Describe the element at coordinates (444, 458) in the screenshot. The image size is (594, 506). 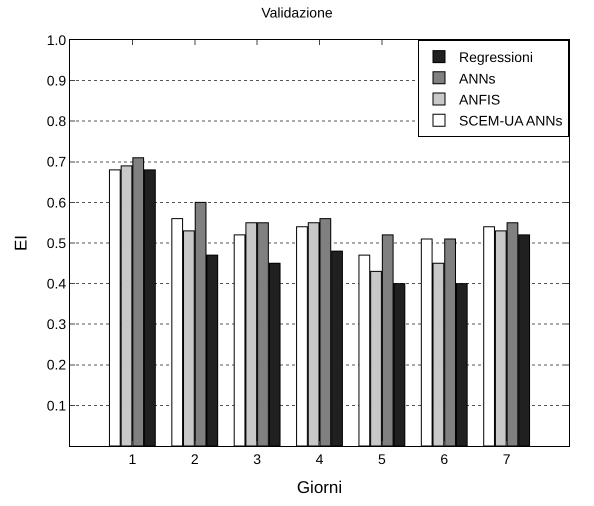
I see `x-tick-label: 6` at that location.